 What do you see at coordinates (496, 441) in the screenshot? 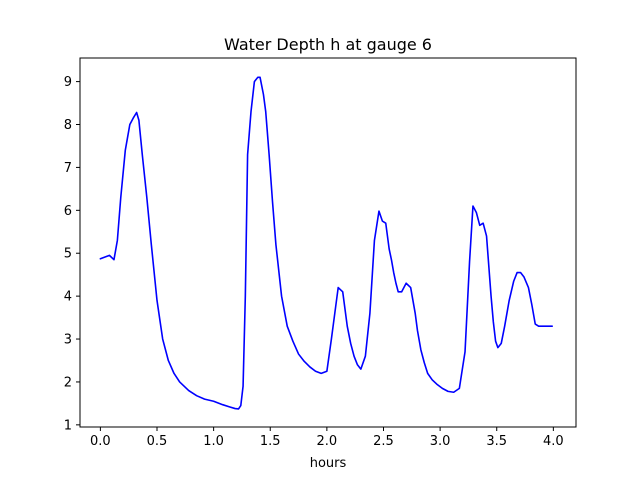
I see `x-tick-label-7: 3.5` at bounding box center [496, 441].